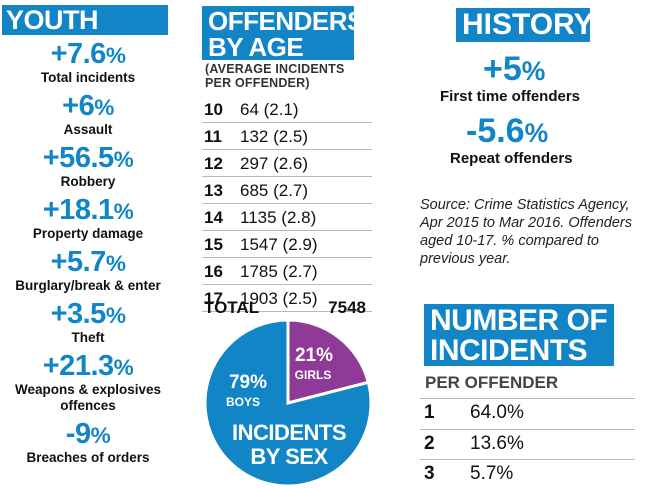 This screenshot has height=488, width=650. Describe the element at coordinates (88, 77) in the screenshot. I see `stat-label: Total incidents` at that location.